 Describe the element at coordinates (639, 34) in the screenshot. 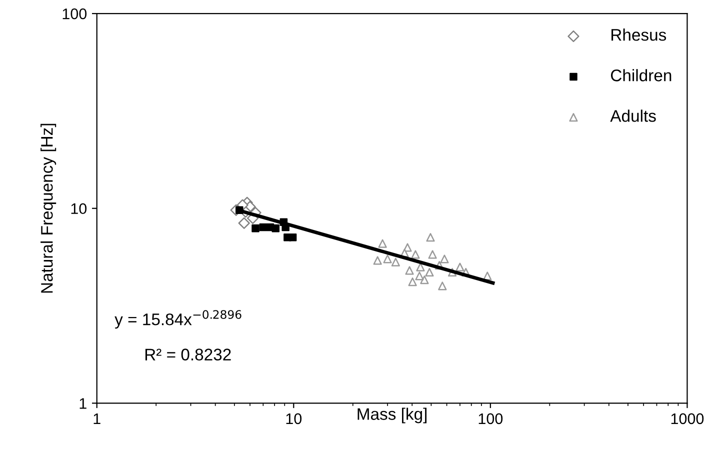

I see `legend-label: Rhesus` at that location.